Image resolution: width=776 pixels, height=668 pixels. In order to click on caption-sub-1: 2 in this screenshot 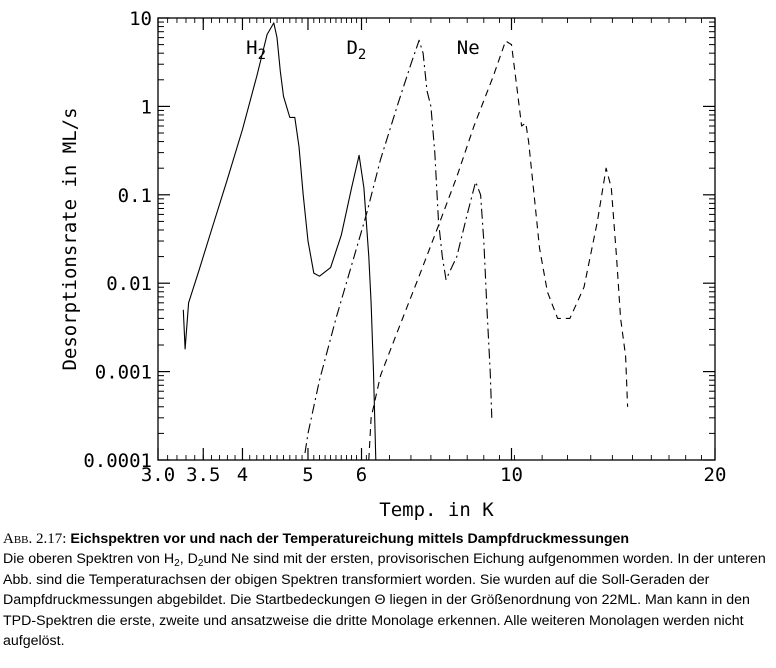, I will do `click(177, 564)`.